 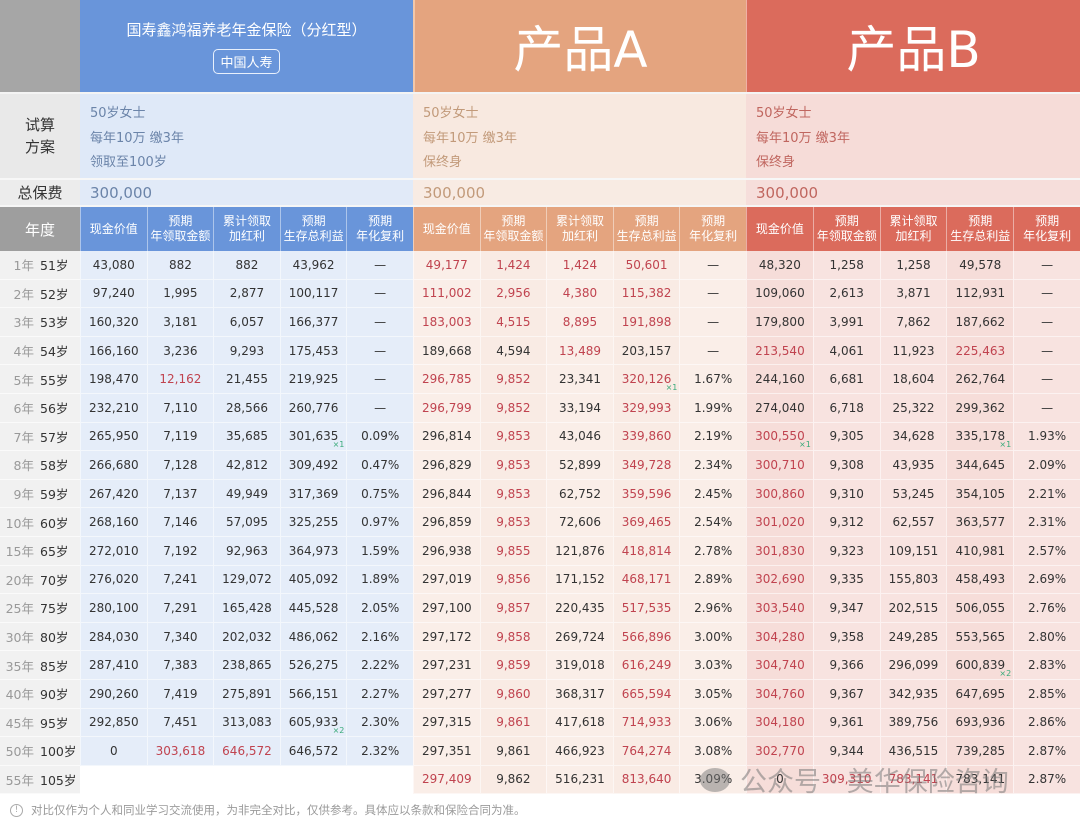 I want to click on value-text: 646,572, so click(x=247, y=750).